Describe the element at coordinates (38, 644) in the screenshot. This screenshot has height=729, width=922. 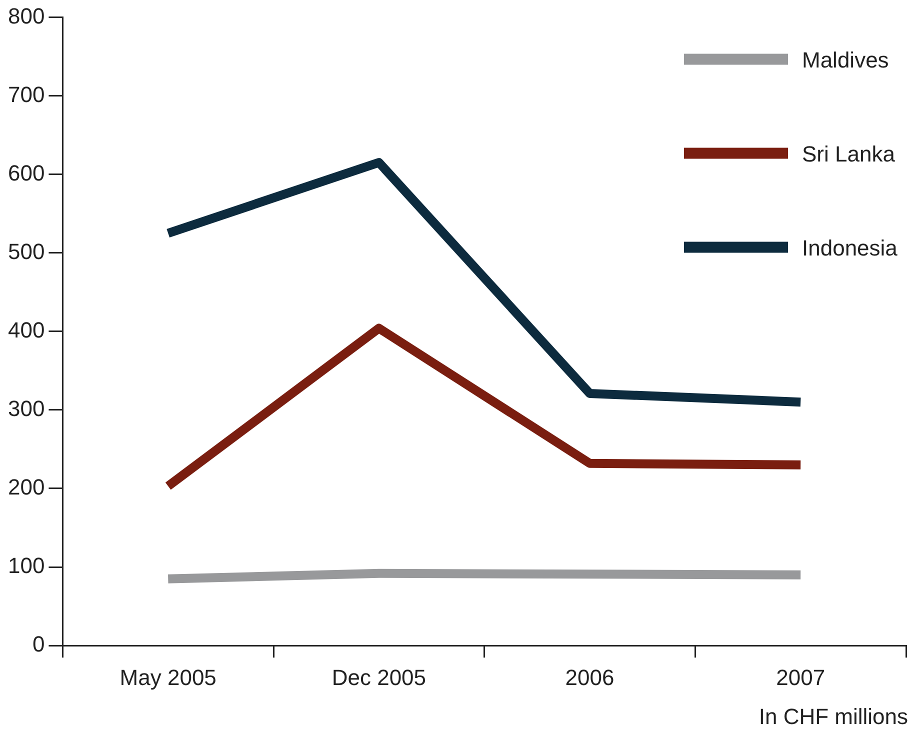
I see `y-tick-label: 0` at that location.